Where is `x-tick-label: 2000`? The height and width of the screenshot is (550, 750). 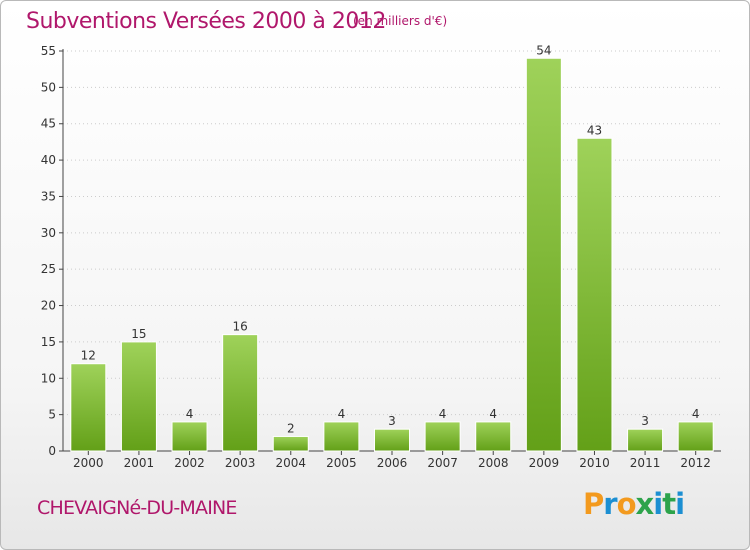 x-tick-label: 2000 is located at coordinates (88, 463).